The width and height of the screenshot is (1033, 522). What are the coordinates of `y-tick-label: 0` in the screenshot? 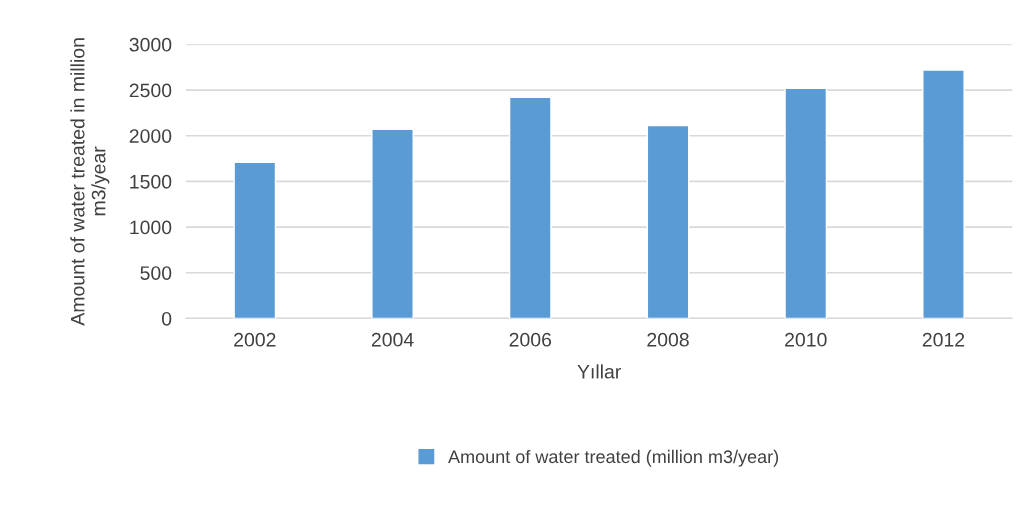 It's located at (167, 318).